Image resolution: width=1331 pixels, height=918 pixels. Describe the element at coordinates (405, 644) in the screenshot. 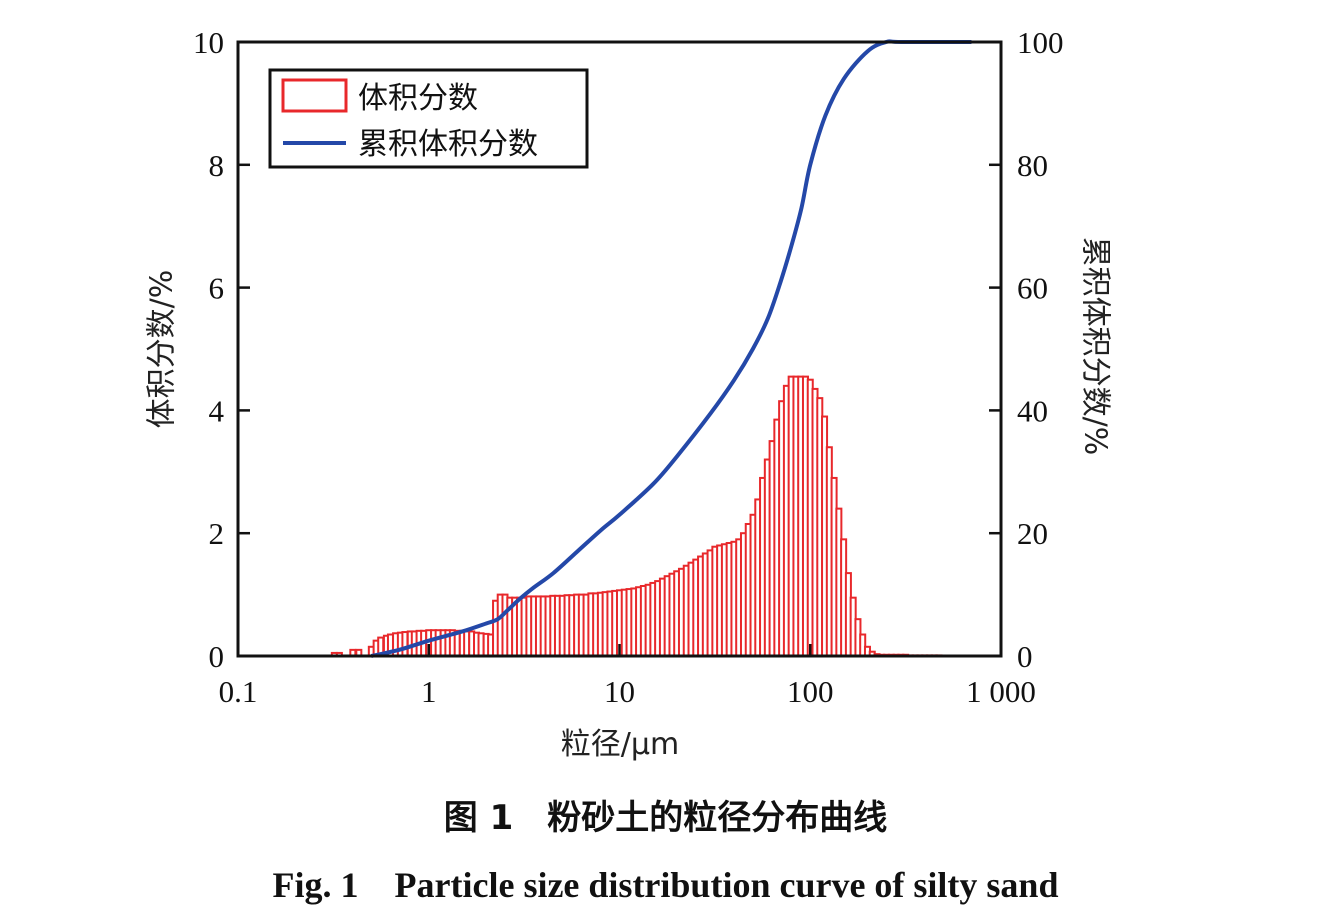

I see `volume-fraction-bar` at that location.